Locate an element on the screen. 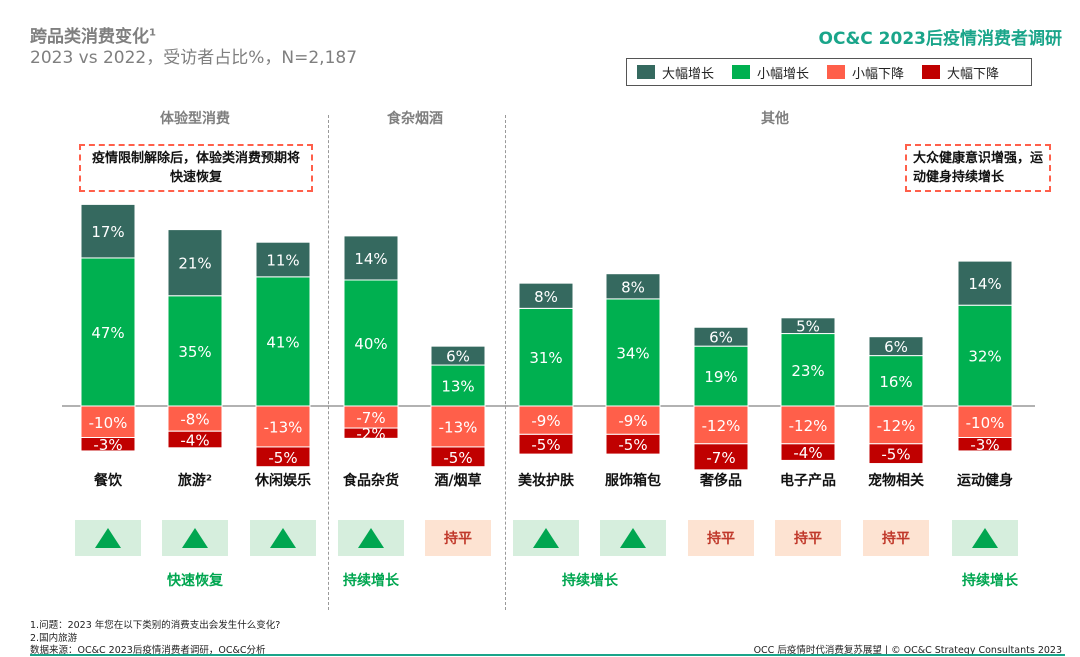  data-label: 35% is located at coordinates (194, 352).